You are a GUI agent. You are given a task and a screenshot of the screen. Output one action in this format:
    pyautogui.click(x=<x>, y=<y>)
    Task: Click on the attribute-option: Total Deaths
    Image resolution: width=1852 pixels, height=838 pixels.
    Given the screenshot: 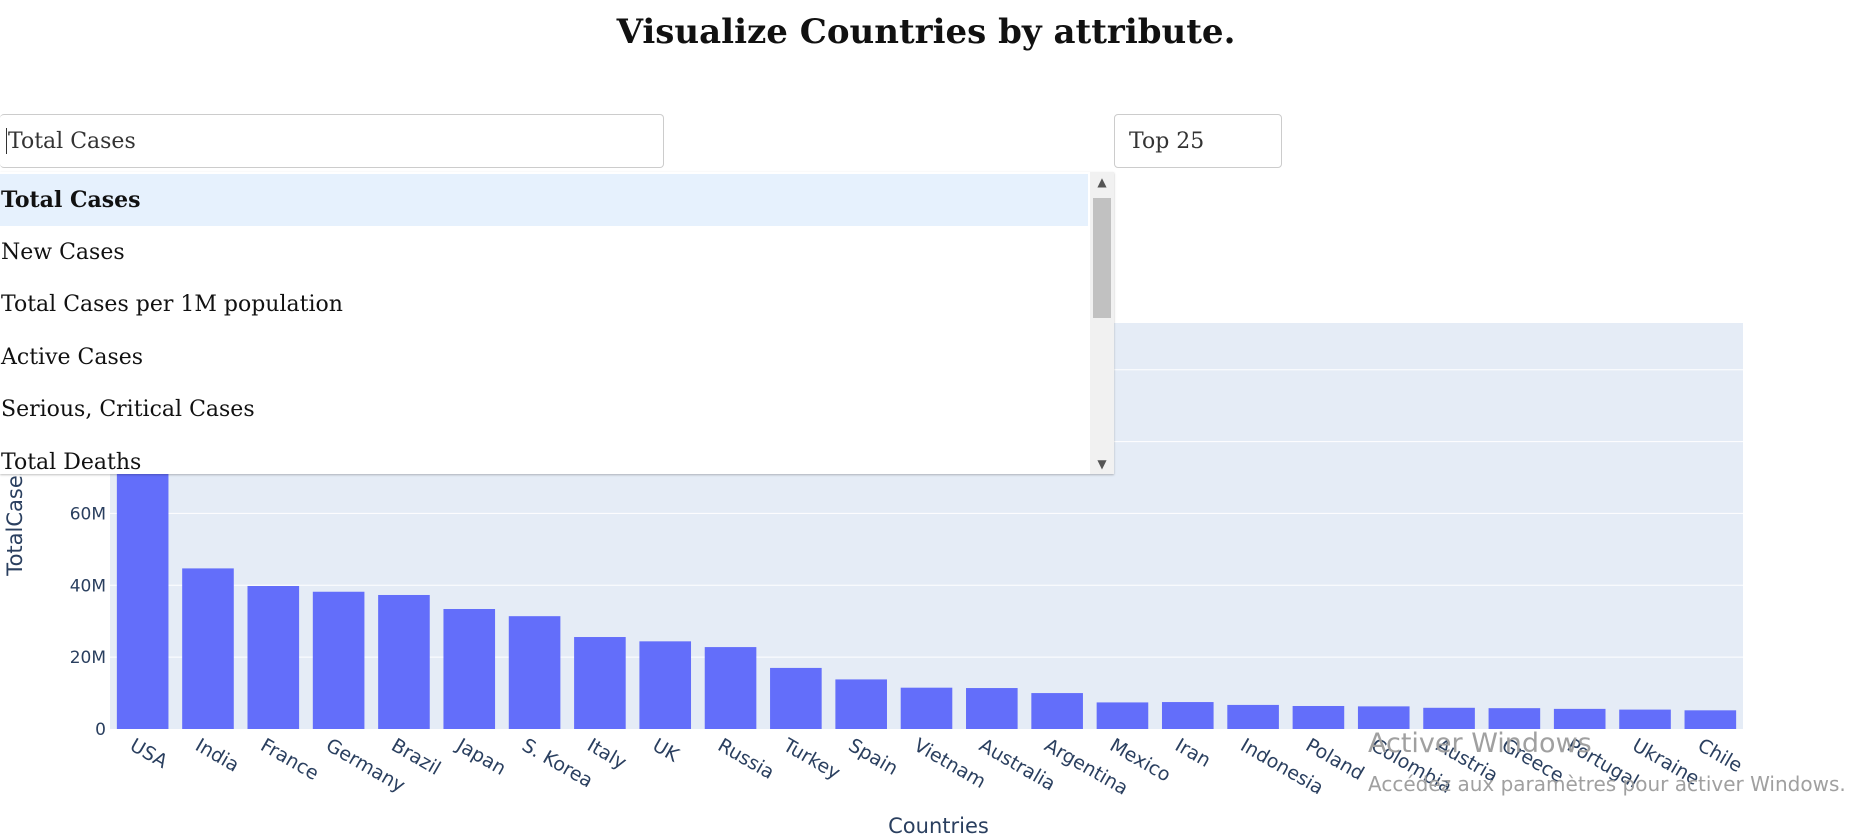 What is the action you would take?
    pyautogui.click(x=71, y=462)
    